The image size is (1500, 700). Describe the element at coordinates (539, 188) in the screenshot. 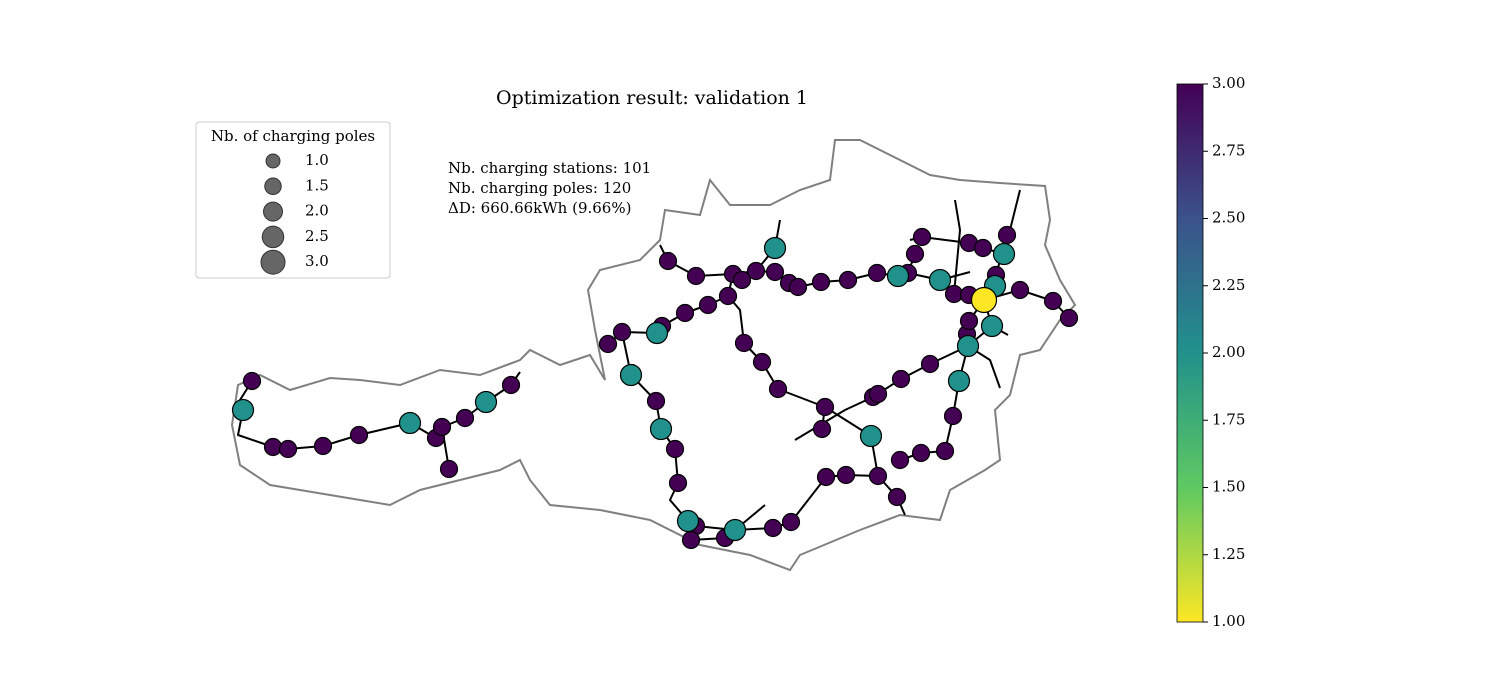

I see `annotation-line: Nb. charging poles: 120` at that location.